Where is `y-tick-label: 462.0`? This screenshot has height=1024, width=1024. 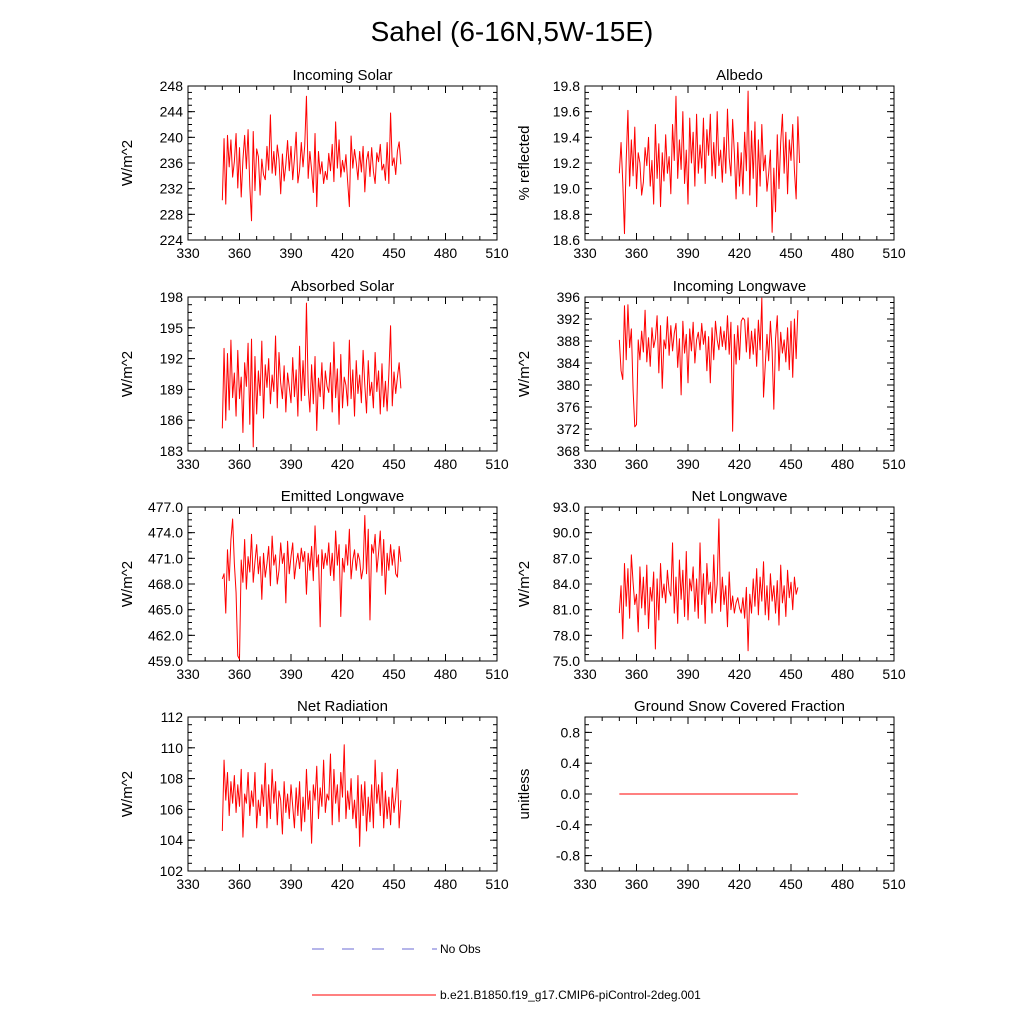
y-tick-label: 462.0 is located at coordinates (165, 635).